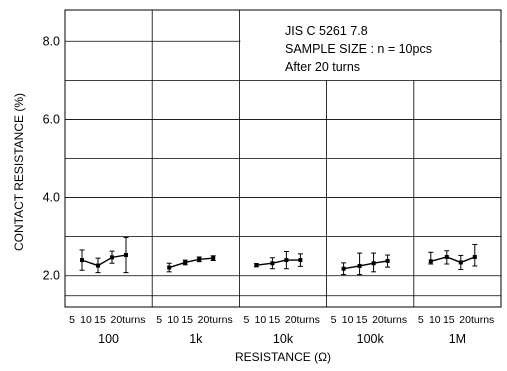 Image resolution: width=507 pixels, height=371 pixels. I want to click on series-panel-1M, so click(453, 256).